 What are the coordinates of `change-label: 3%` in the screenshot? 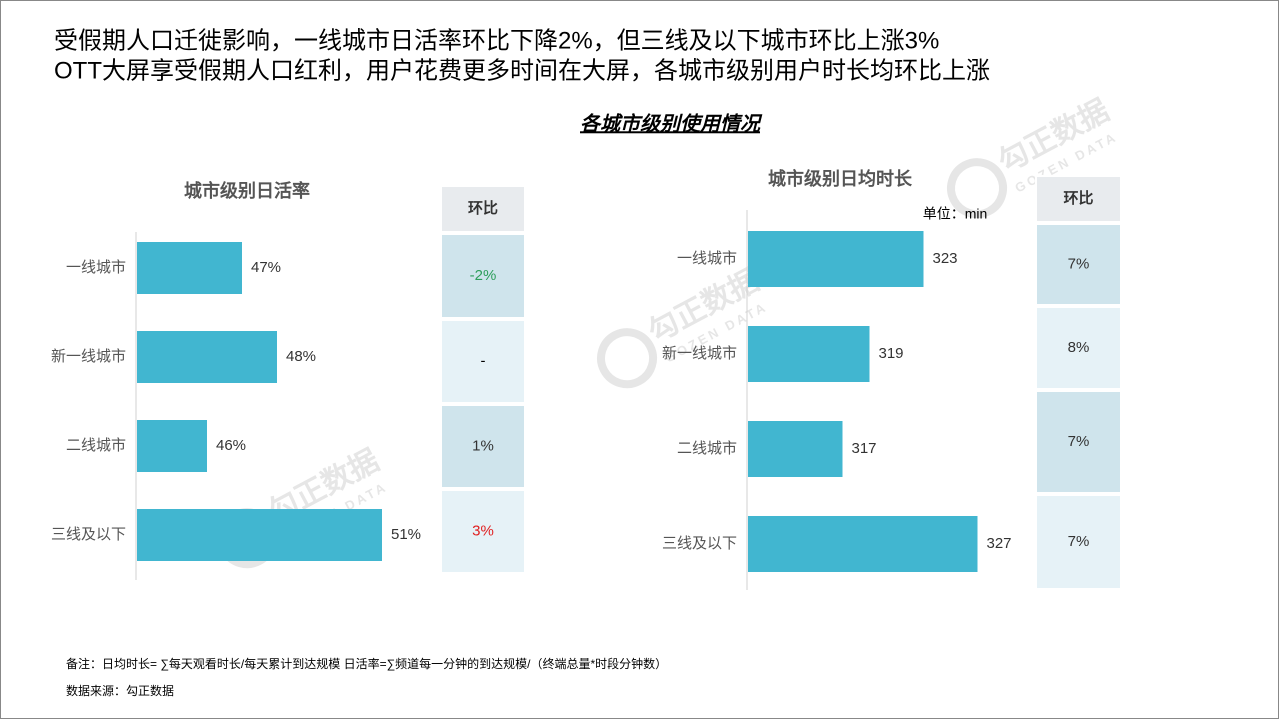 It's located at (483, 530).